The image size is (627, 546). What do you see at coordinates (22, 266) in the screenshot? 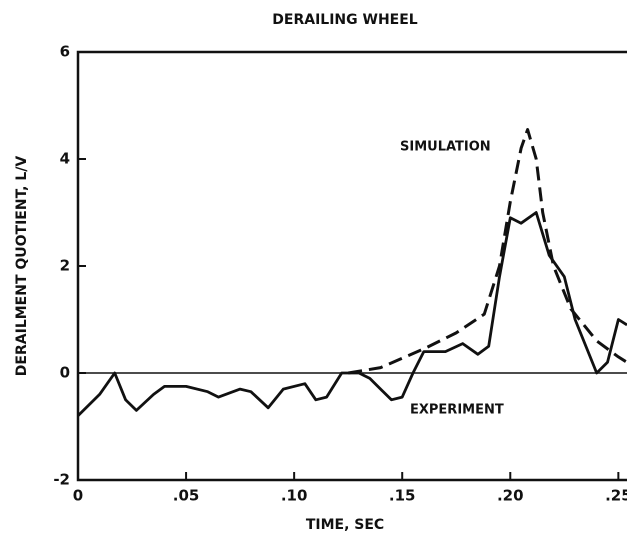
I see `y-axis-label: DERAILMENT QUOTIENT, L/V` at bounding box center [22, 266].